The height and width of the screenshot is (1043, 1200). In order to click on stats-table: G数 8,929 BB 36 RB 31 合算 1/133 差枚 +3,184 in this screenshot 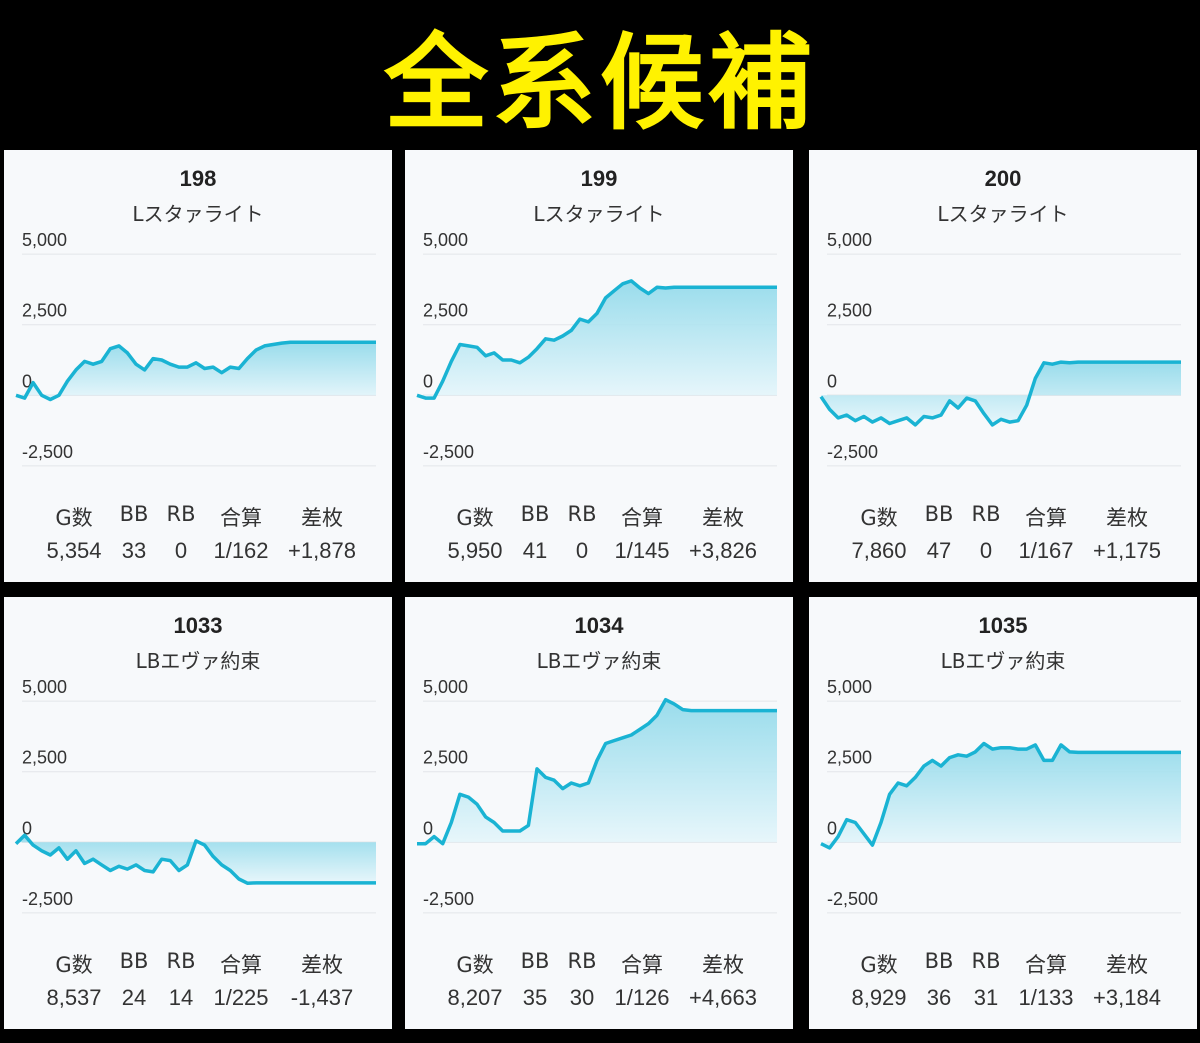, I will do `click(1003, 989)`.